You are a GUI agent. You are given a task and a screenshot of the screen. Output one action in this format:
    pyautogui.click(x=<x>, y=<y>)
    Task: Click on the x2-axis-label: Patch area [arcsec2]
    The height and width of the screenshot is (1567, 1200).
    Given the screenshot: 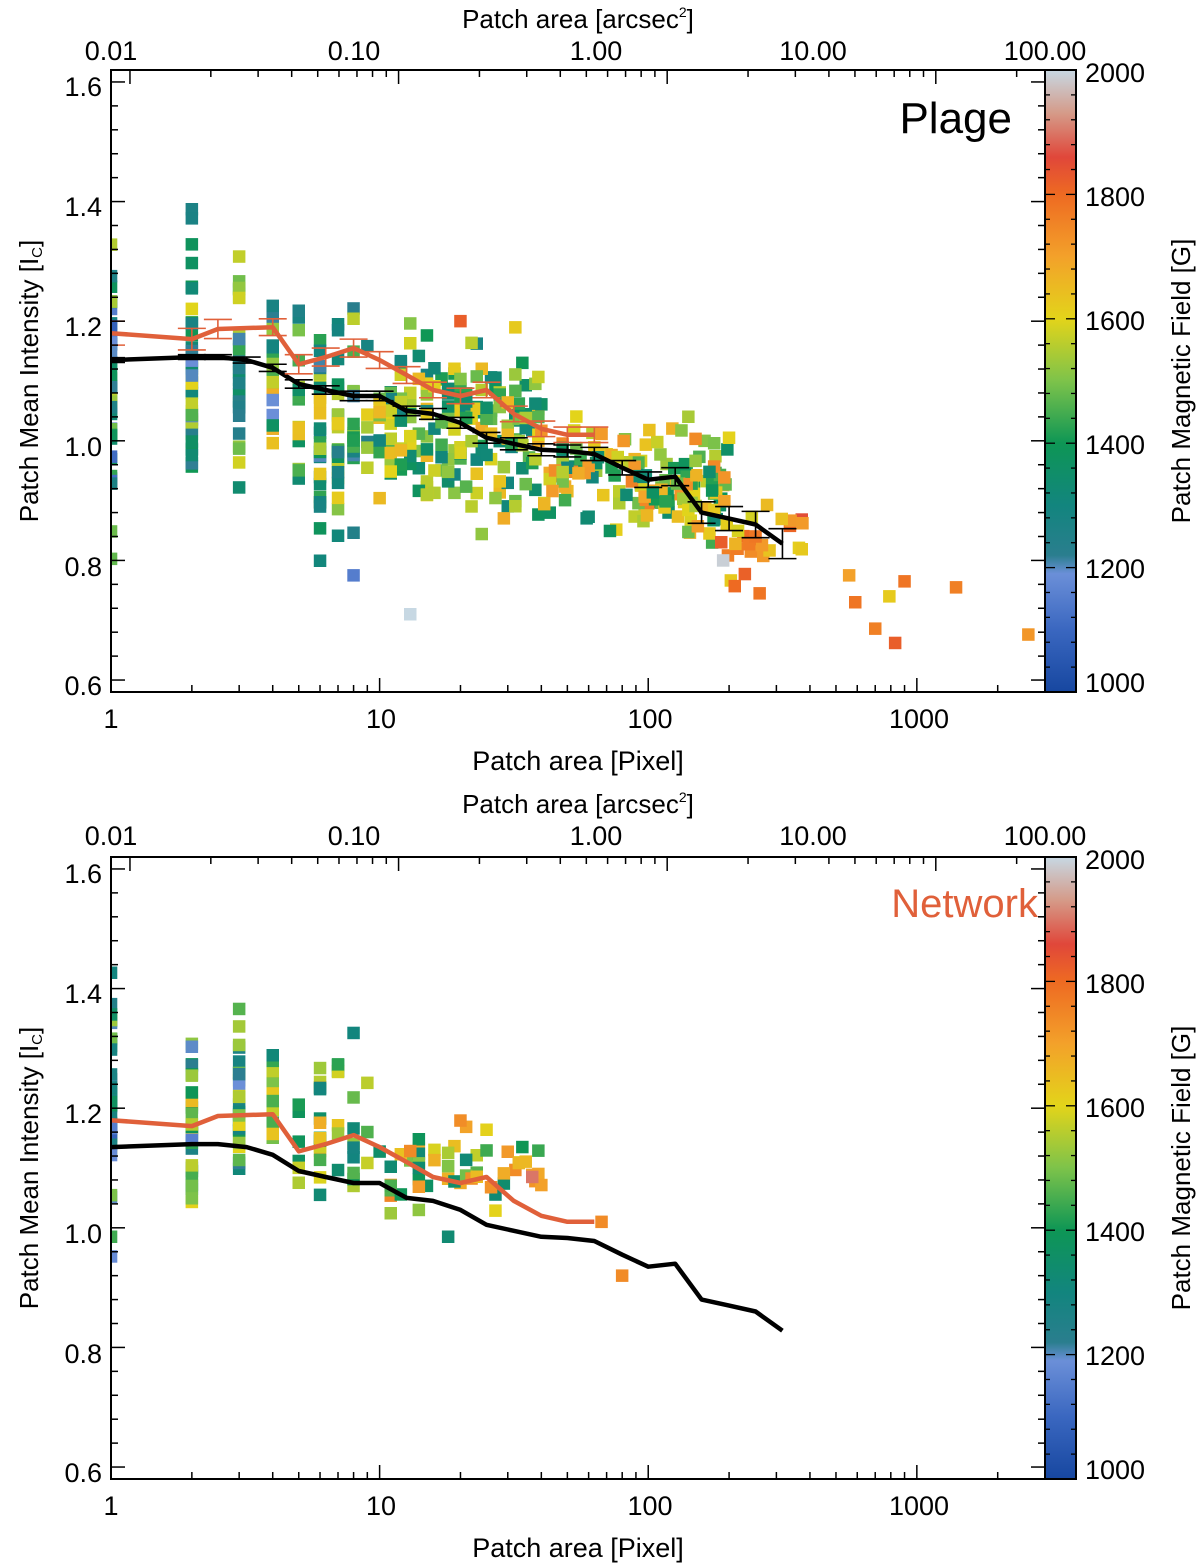 What is the action you would take?
    pyautogui.click(x=578, y=19)
    